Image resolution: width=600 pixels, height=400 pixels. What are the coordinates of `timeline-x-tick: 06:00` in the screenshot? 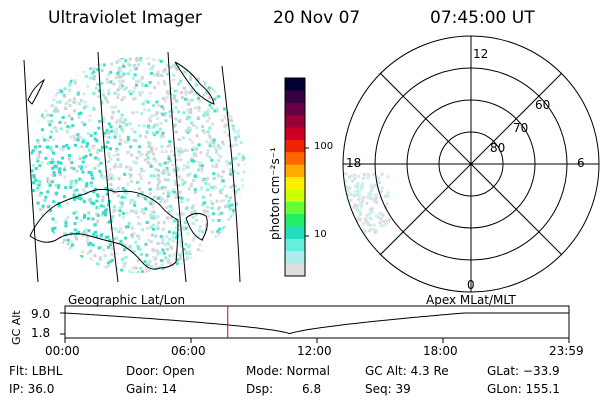 It's located at (188, 351).